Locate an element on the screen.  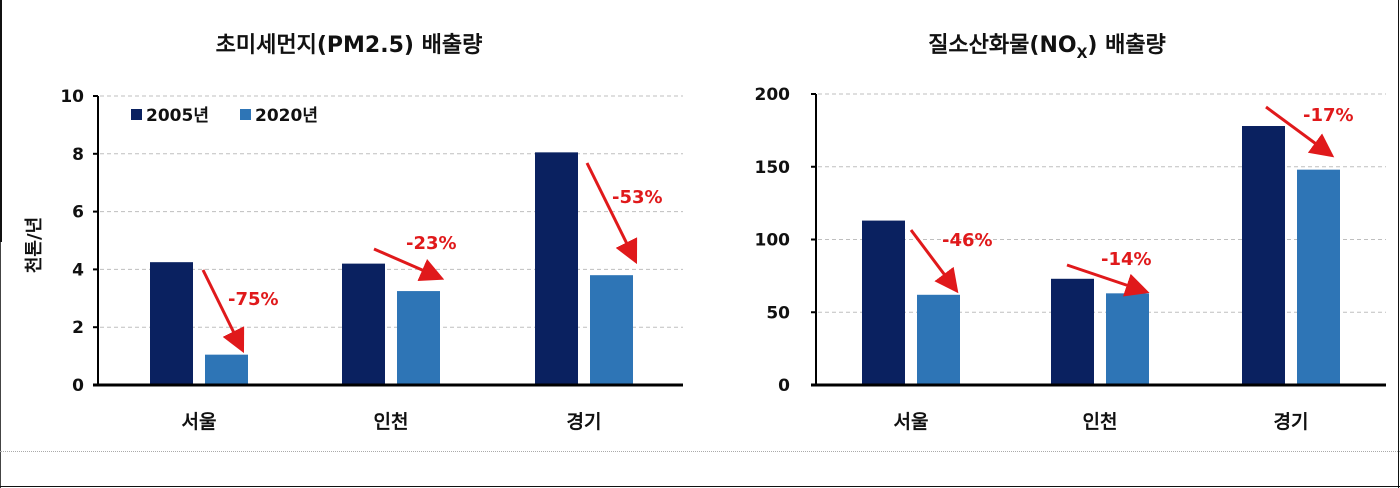
frame-border-left is located at coordinates (1, 121).